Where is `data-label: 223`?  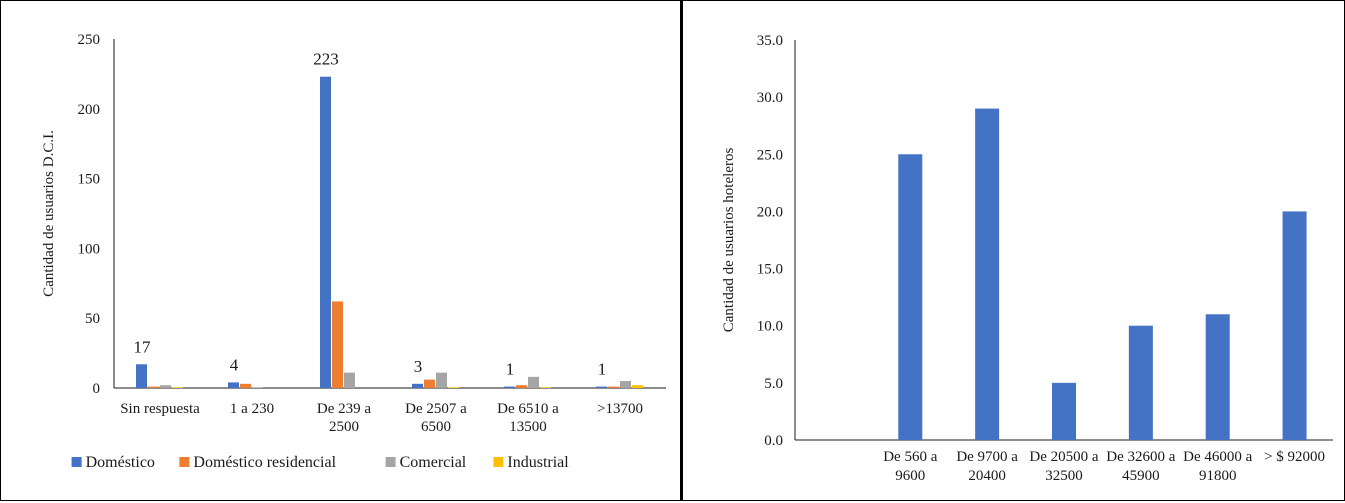 data-label: 223 is located at coordinates (326, 59).